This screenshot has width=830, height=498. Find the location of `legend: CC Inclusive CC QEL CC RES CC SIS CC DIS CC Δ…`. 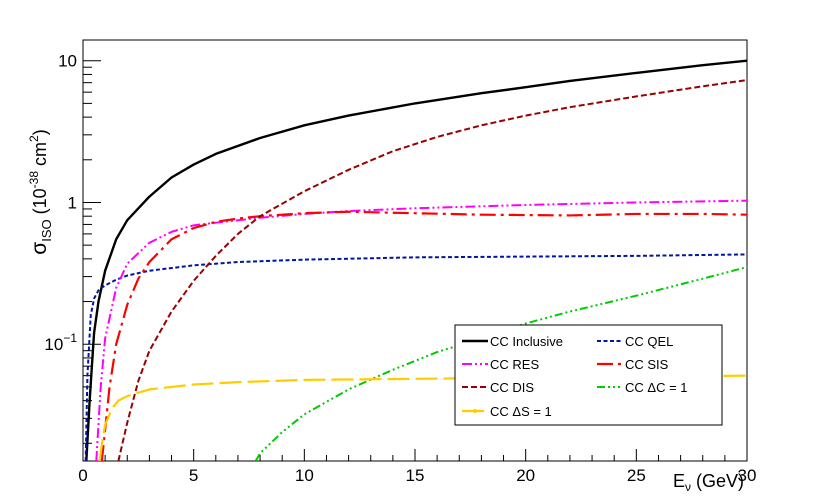

legend: CC Inclusive CC QEL CC RES CC SIS CC DIS CC Δ… is located at coordinates (588, 375).